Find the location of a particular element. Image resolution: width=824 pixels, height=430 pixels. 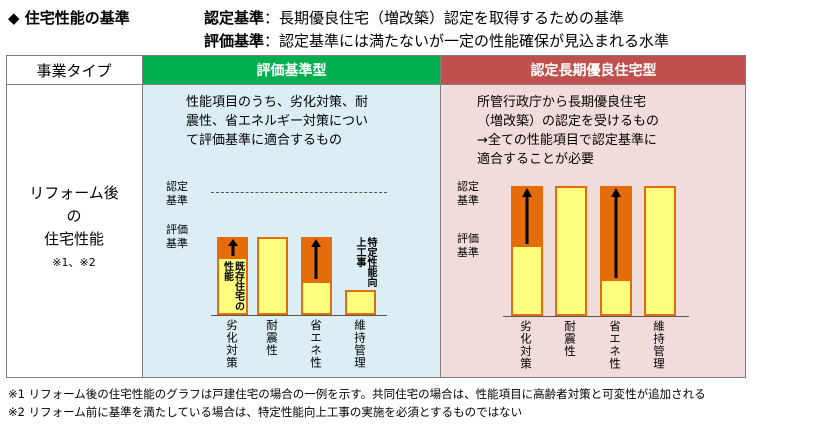

page-title: ◆ 住宅性能の基準 is located at coordinates (69, 18).